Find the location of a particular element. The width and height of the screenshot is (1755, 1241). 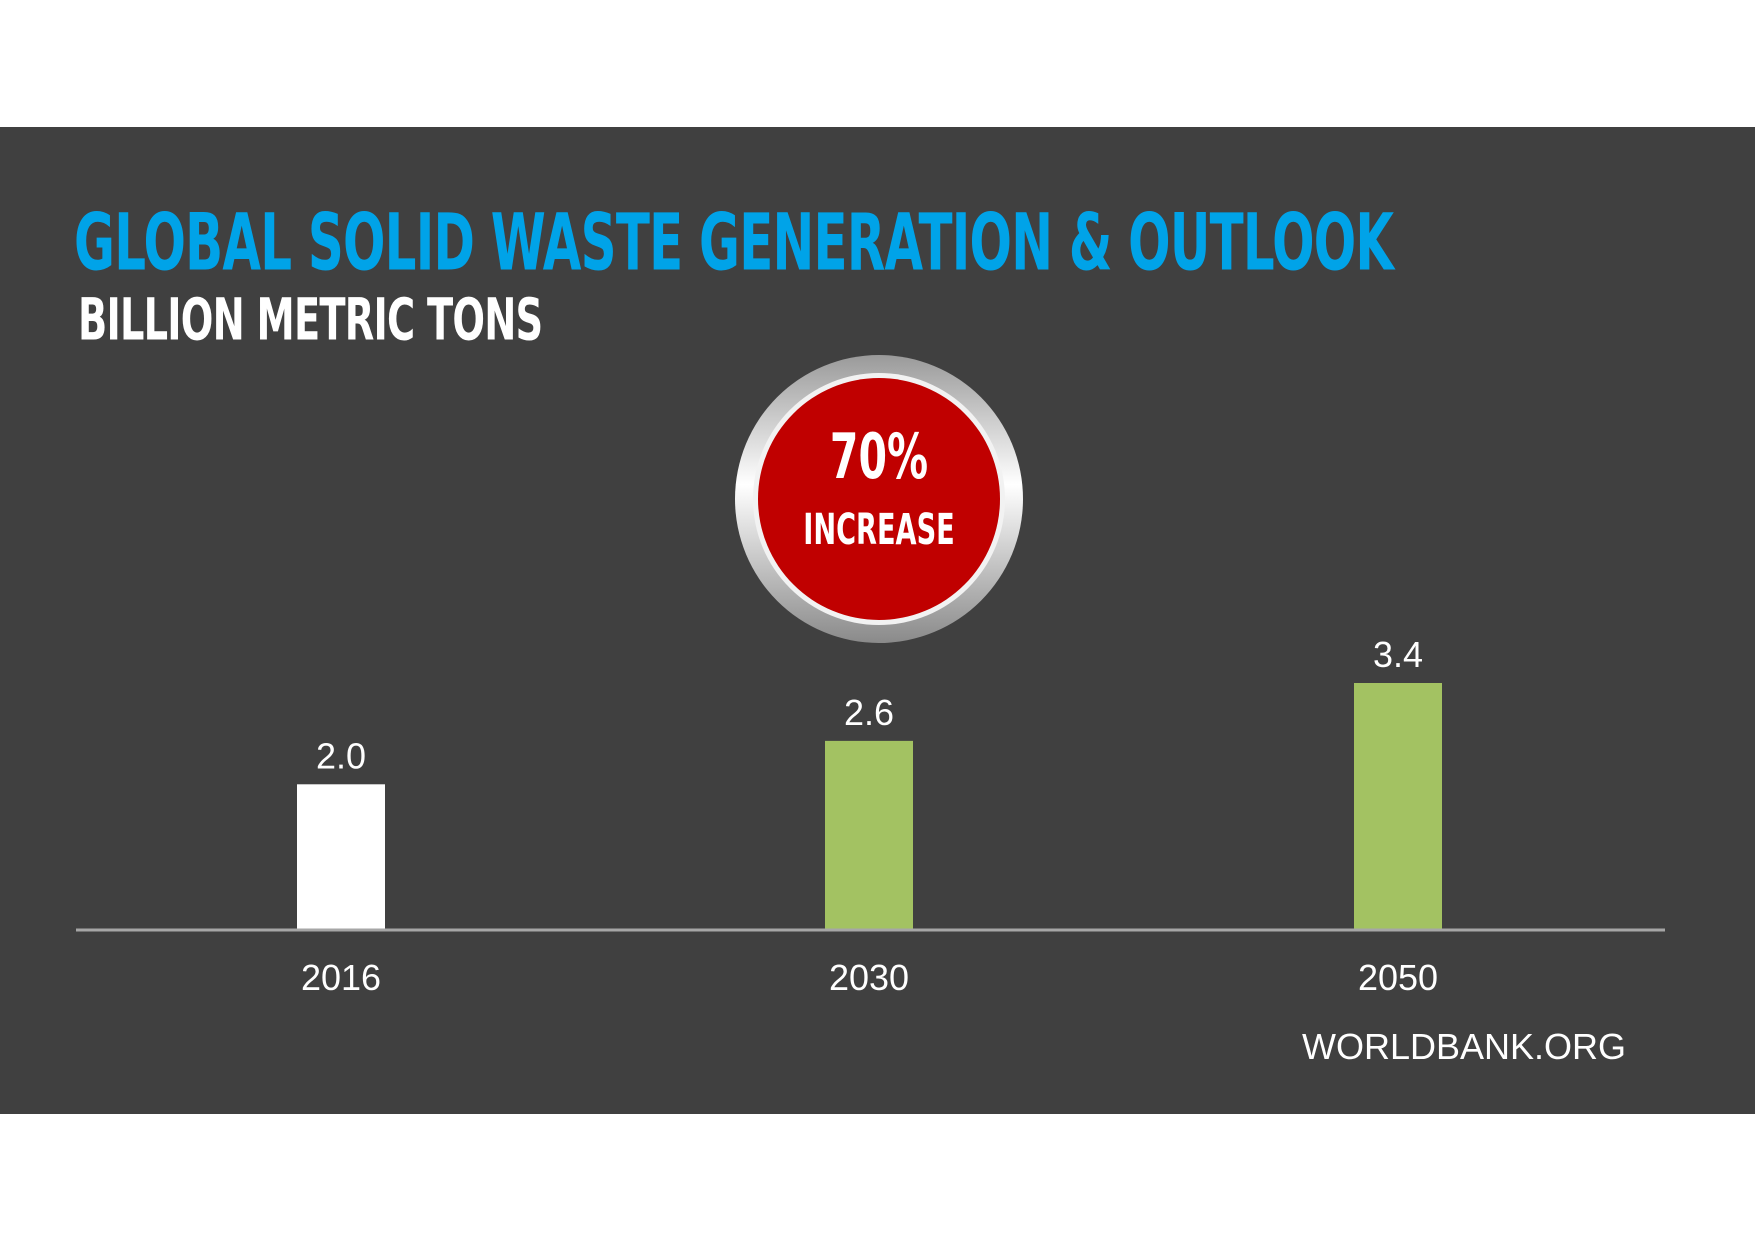

x-tick-label-2050: 2050 is located at coordinates (1398, 977).